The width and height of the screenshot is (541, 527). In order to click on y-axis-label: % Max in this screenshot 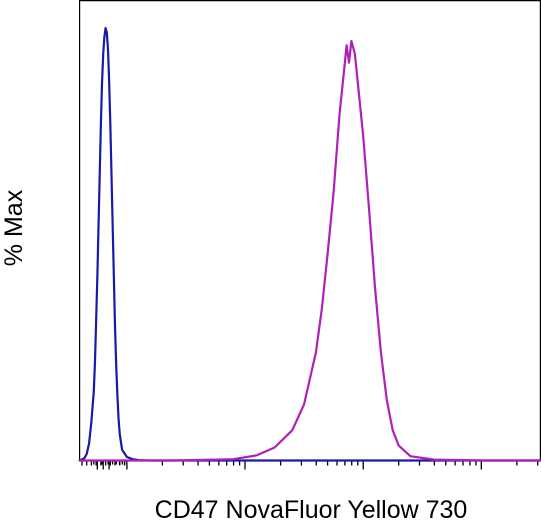, I will do `click(14, 227)`.